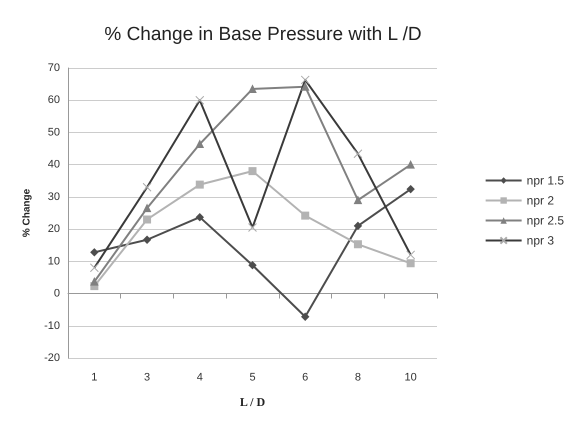 This screenshot has width=585, height=421. What do you see at coordinates (253, 402) in the screenshot?
I see `x-axis-title: L / D` at bounding box center [253, 402].